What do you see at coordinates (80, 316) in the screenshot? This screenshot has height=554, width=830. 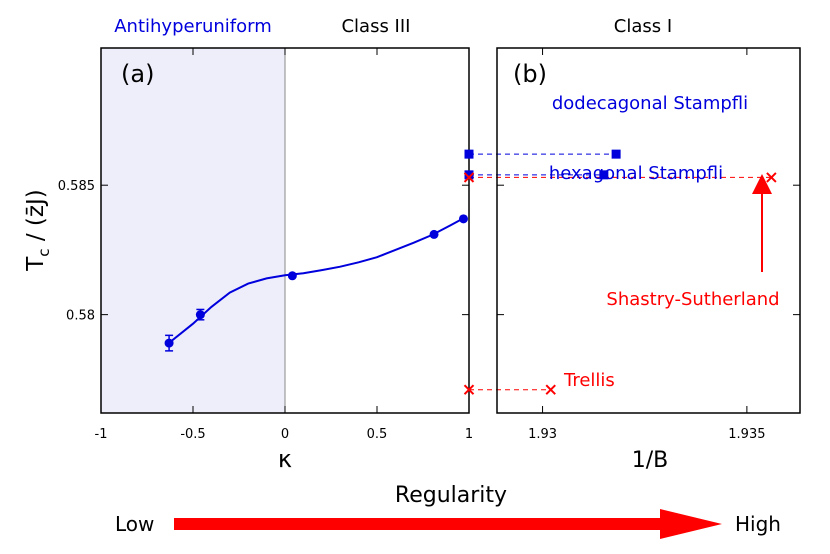 I see `y-tick-label: 0.58` at bounding box center [80, 316].